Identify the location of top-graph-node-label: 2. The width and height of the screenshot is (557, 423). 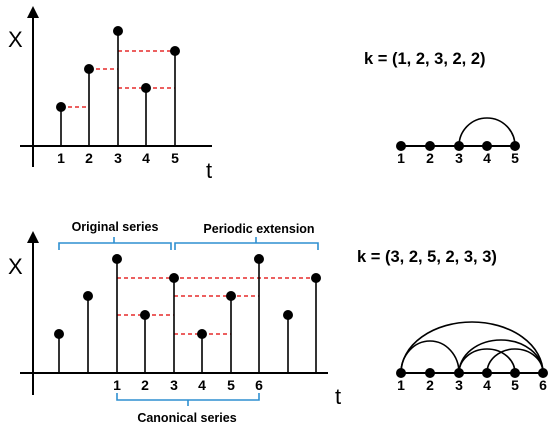
(430, 158).